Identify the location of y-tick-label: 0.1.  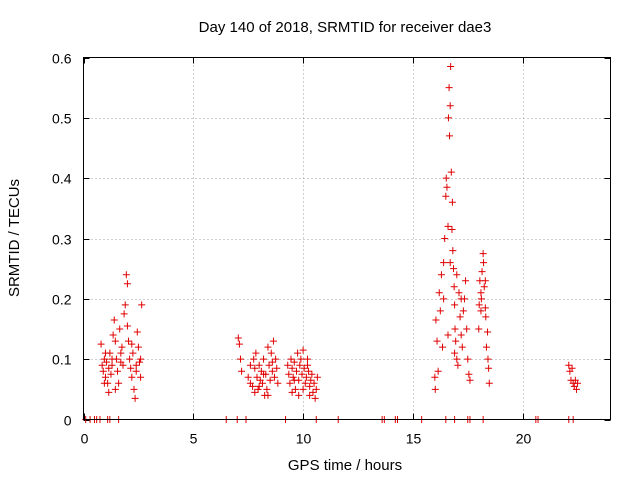
(62, 360).